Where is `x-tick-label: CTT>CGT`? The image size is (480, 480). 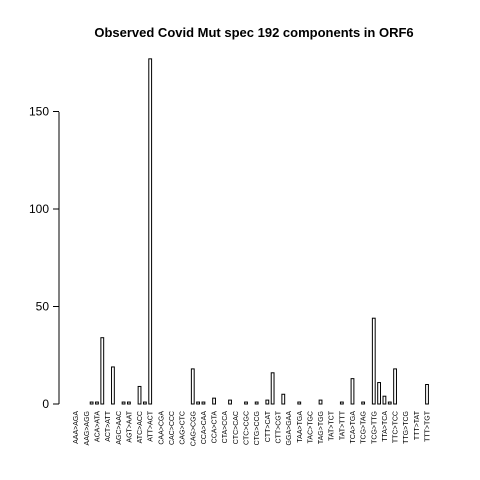
x-tick-label: CTT>CGT is located at coordinates (278, 426).